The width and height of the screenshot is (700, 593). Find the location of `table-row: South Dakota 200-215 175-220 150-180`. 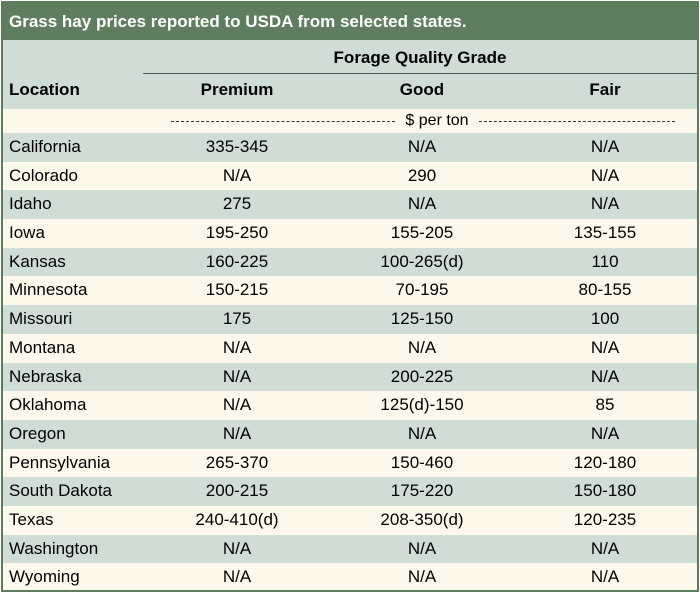

table-row: South Dakota 200-215 175-220 150-180 is located at coordinates (350, 491).